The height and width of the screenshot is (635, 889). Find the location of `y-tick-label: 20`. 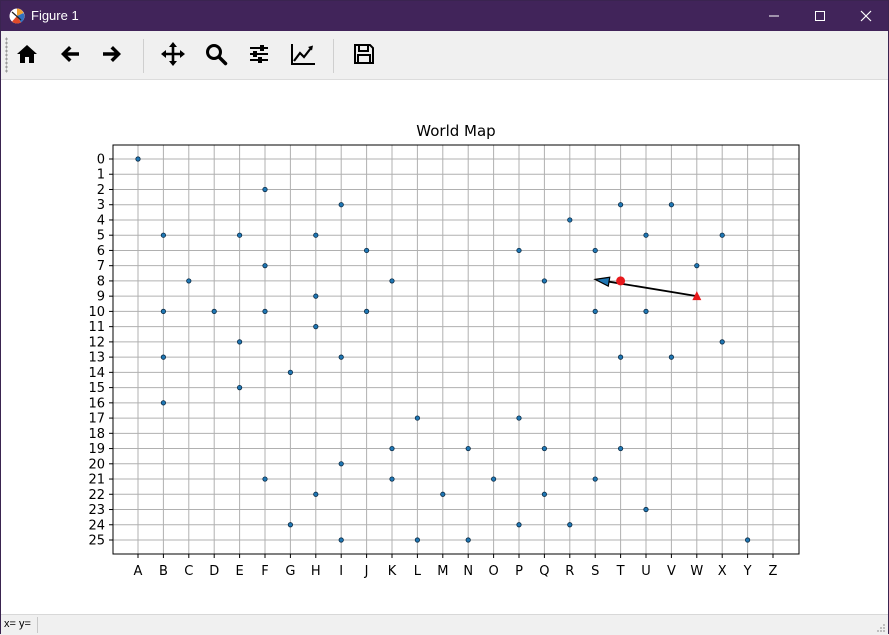

y-tick-label: 20 is located at coordinates (96, 464).